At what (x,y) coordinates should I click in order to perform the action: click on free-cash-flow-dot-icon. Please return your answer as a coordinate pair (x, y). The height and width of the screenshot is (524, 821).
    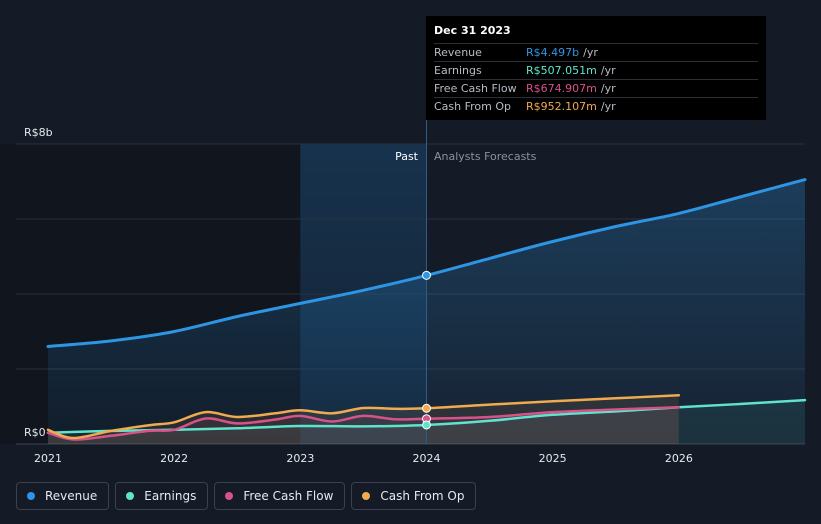
    Looking at the image, I should click on (229, 496).